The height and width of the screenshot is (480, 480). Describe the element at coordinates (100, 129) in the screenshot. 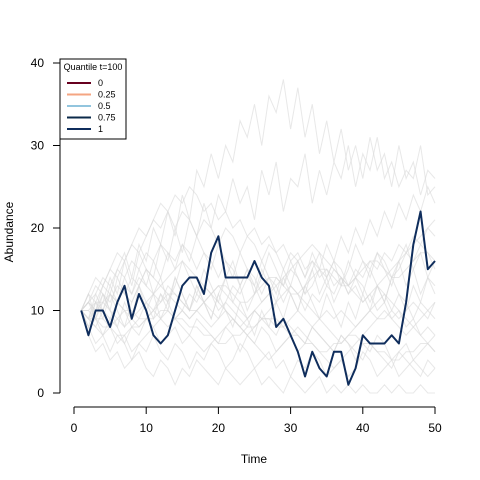

I see `legend-label: 1` at that location.